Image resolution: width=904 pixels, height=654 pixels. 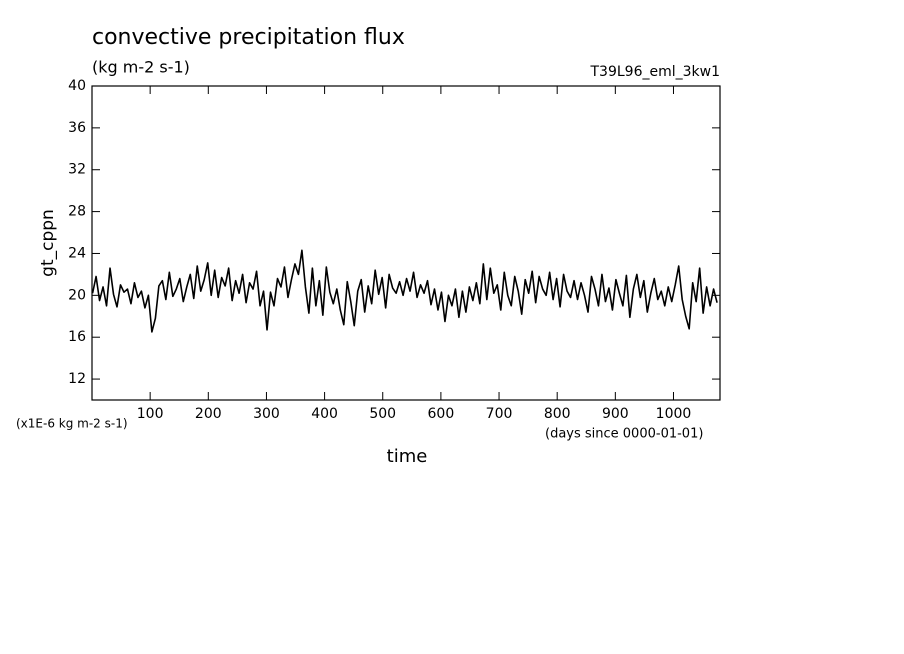 What do you see at coordinates (72, 424) in the screenshot?
I see `y-units: (x1E-6 kg m-2 s-1)` at bounding box center [72, 424].